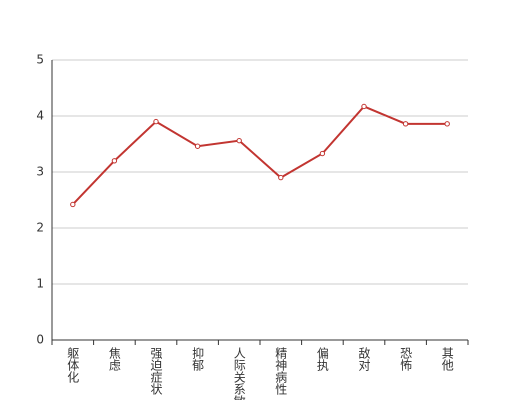 This screenshot has height=400, width=520. Describe the element at coordinates (364, 358) in the screenshot. I see `x-tick-label: 敌对` at that location.